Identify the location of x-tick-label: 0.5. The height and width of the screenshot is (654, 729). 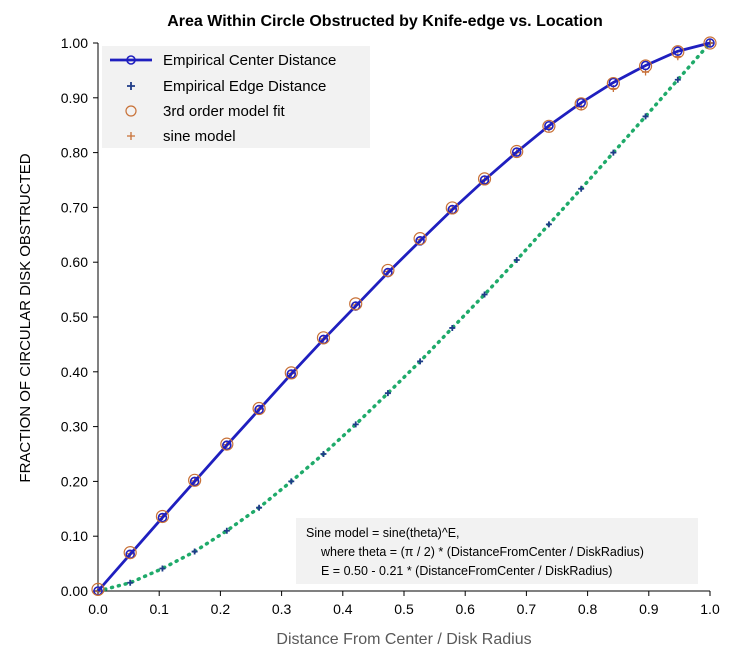
(404, 609).